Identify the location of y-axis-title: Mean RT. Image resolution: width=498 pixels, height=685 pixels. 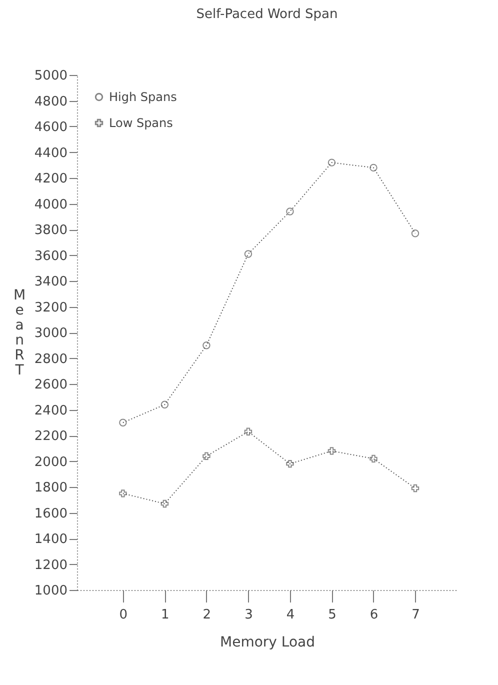
(19, 333).